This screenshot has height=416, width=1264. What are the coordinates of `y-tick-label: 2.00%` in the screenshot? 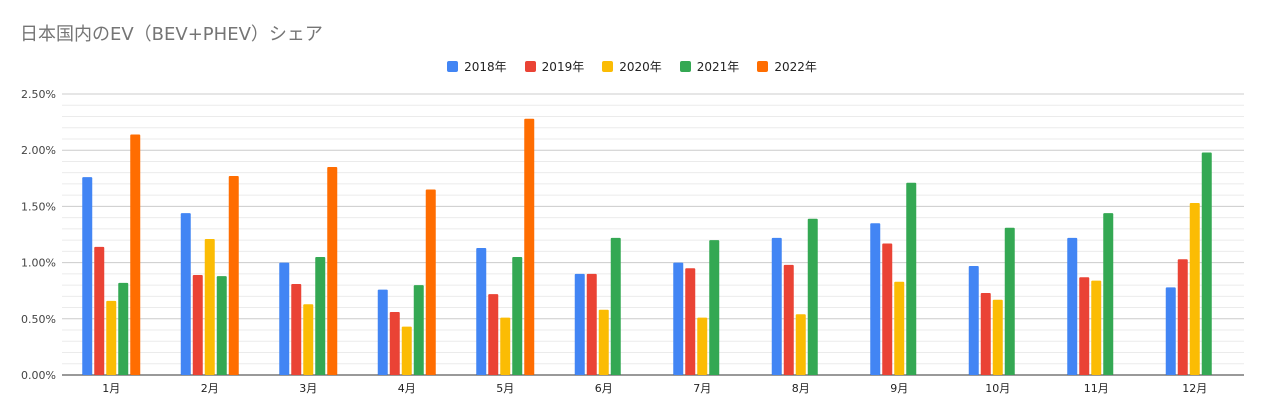 It's located at (38, 150).